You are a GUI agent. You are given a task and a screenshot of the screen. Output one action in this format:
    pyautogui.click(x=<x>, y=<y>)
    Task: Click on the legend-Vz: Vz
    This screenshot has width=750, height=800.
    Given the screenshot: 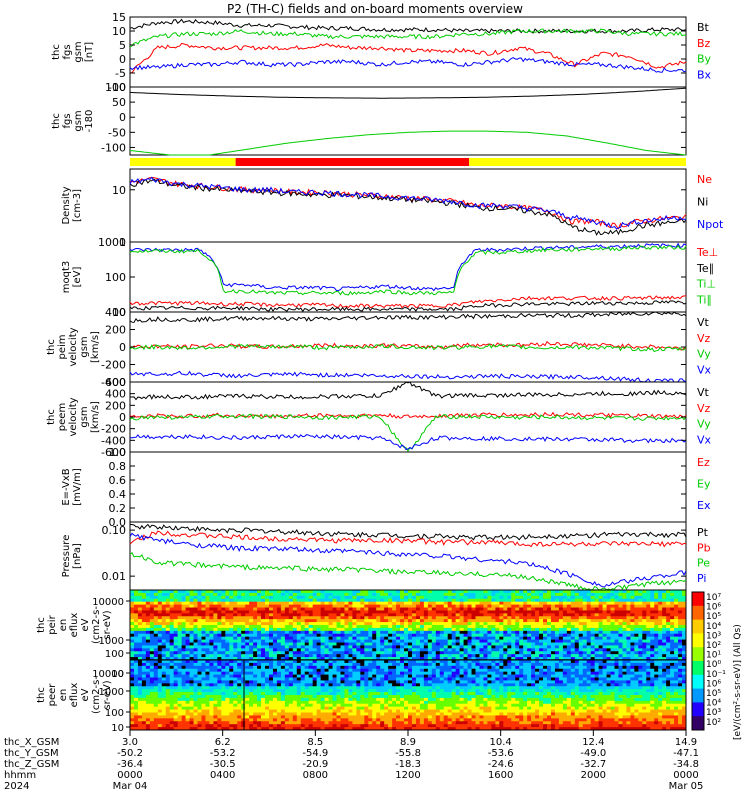 What is the action you would take?
    pyautogui.click(x=704, y=408)
    